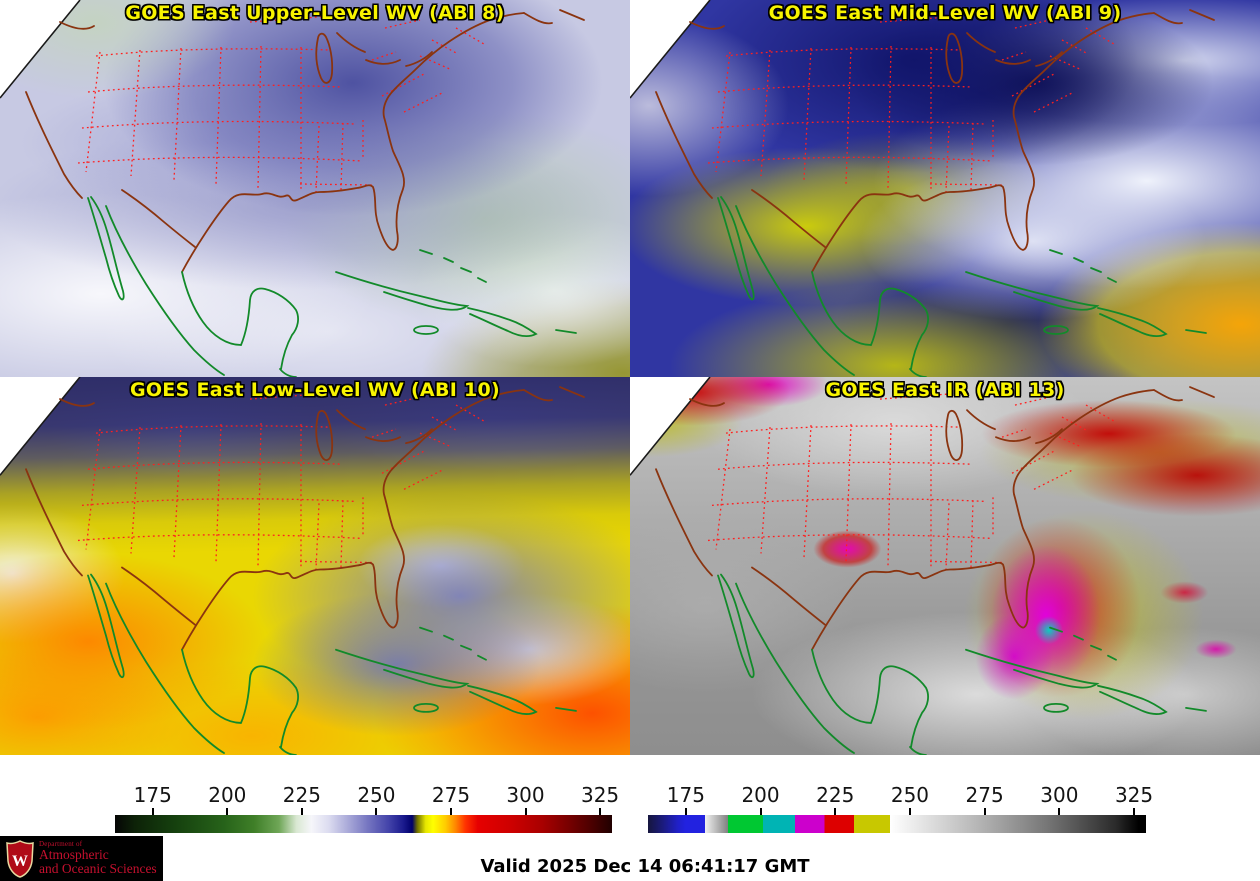  What do you see at coordinates (363, 824) in the screenshot?
I see `wv-colorbar-gradient` at bounding box center [363, 824].